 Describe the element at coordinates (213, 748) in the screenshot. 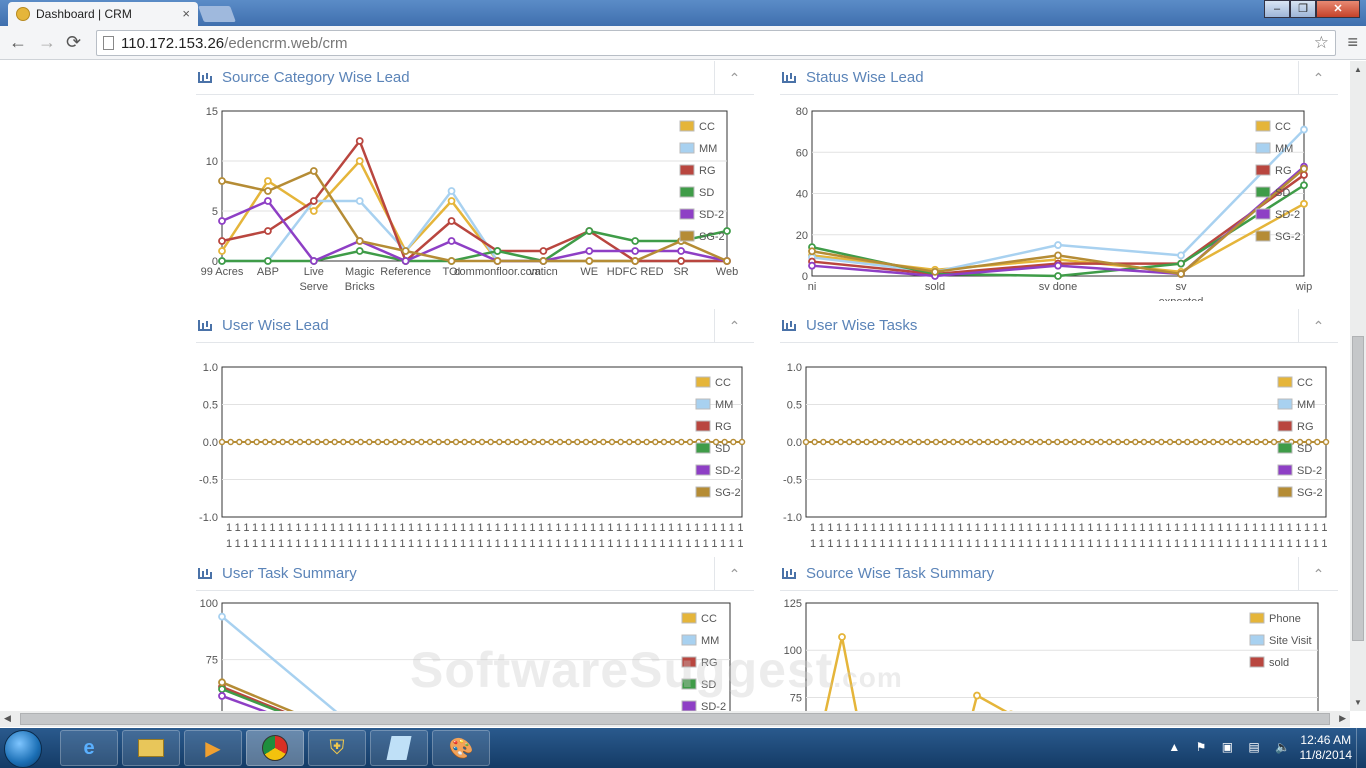

I see `media-player-icon: ▶` at that location.